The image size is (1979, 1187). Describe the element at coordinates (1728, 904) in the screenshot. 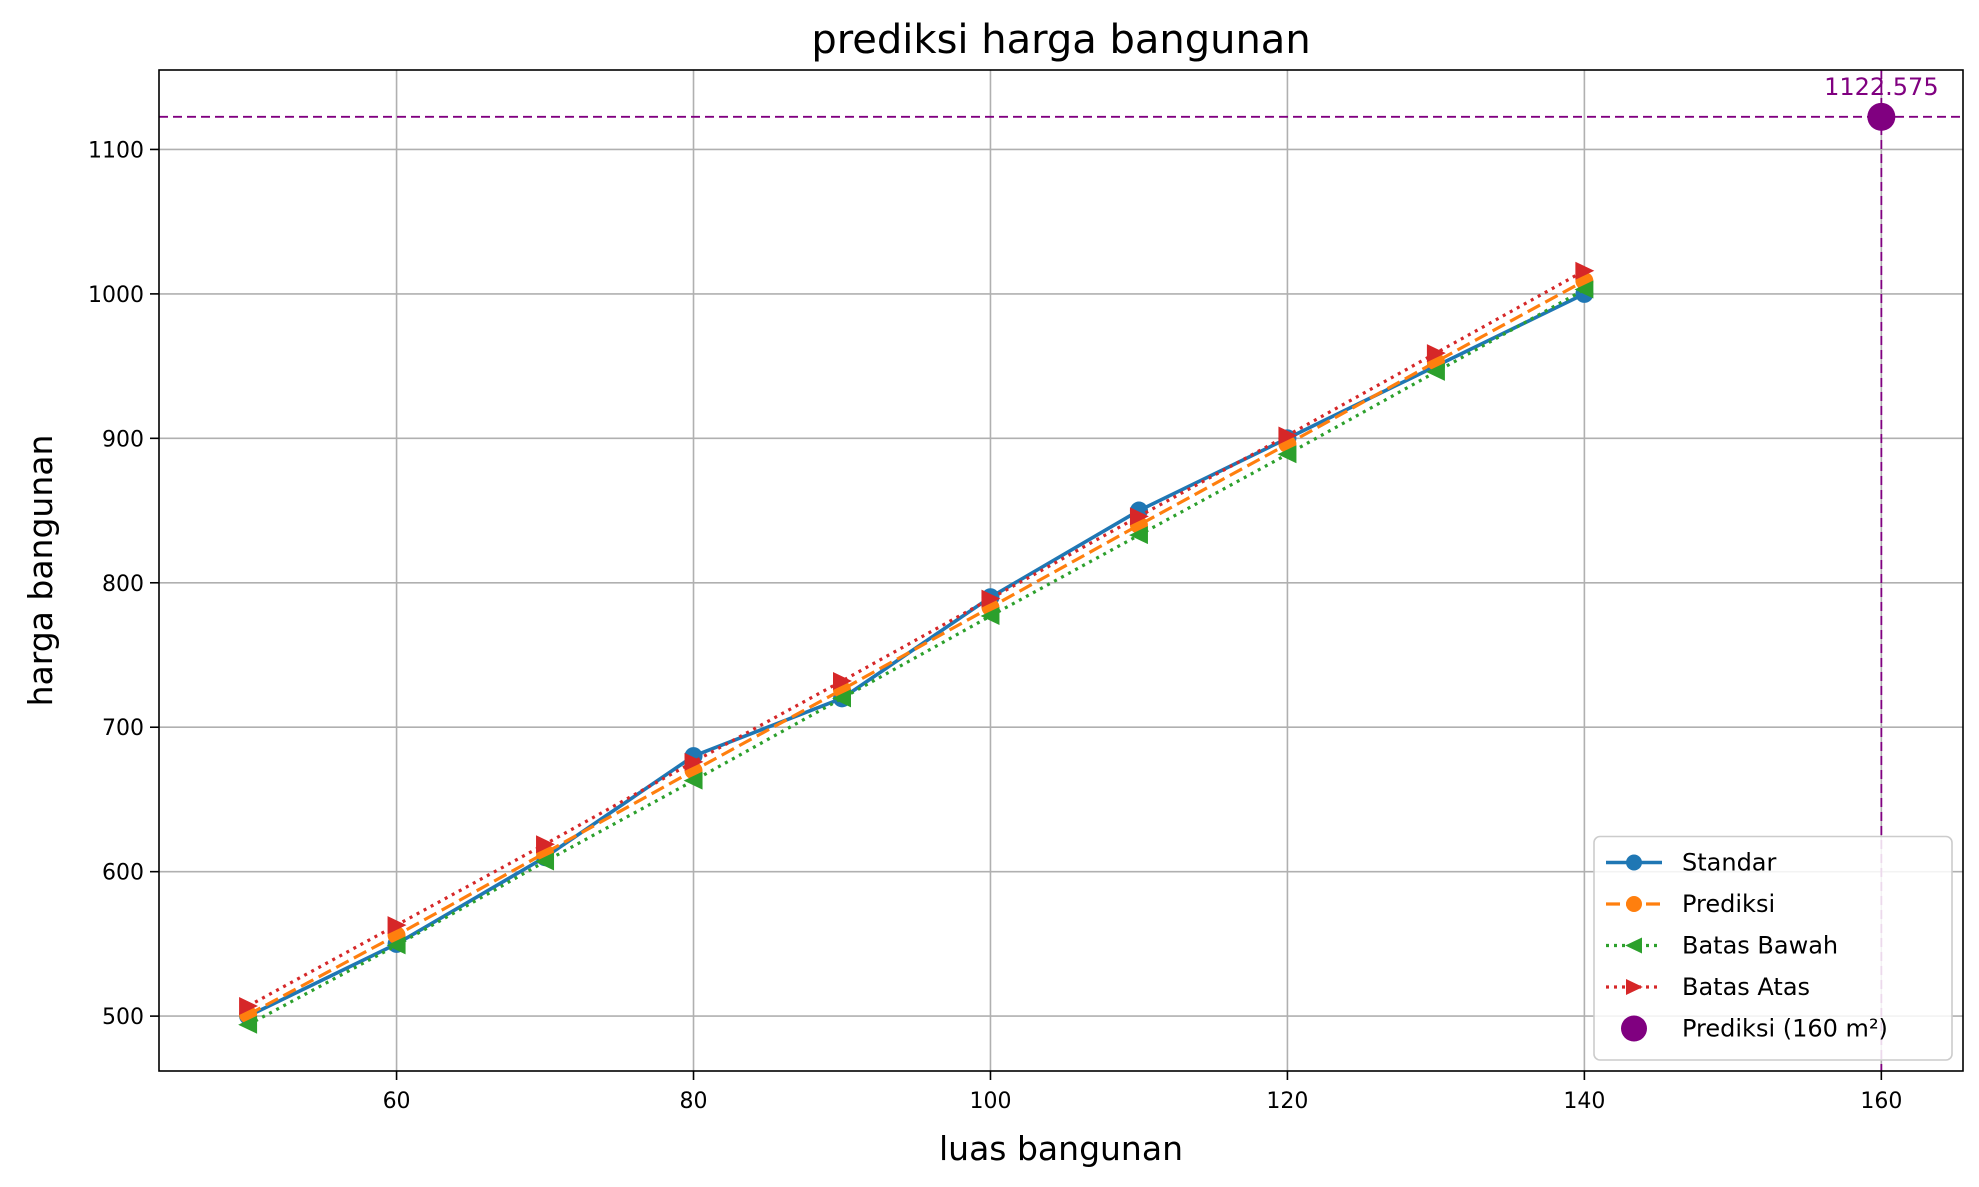

I see `legend-label-prediksi: Prediksi` at that location.